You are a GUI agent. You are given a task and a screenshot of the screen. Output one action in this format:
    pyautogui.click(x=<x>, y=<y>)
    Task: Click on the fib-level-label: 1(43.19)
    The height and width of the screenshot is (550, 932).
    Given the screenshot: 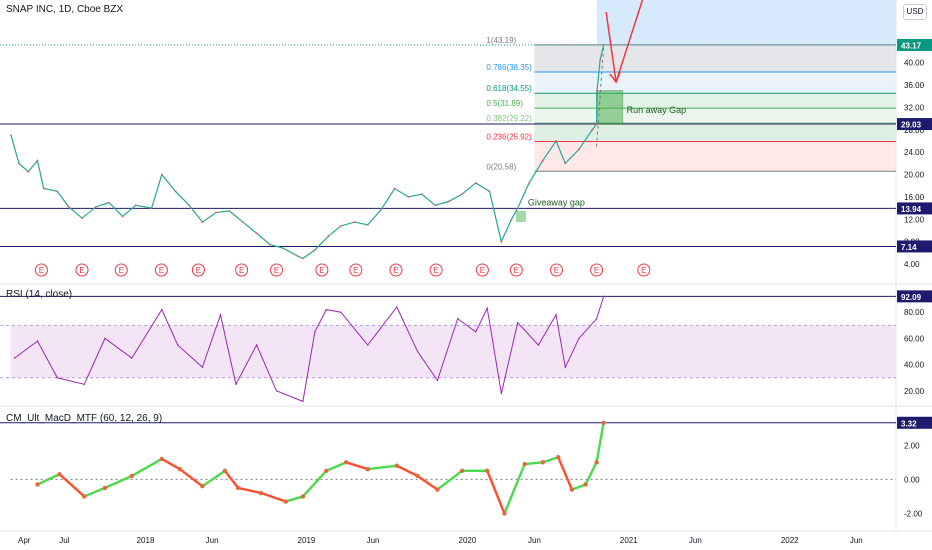 What is the action you would take?
    pyautogui.click(x=501, y=40)
    